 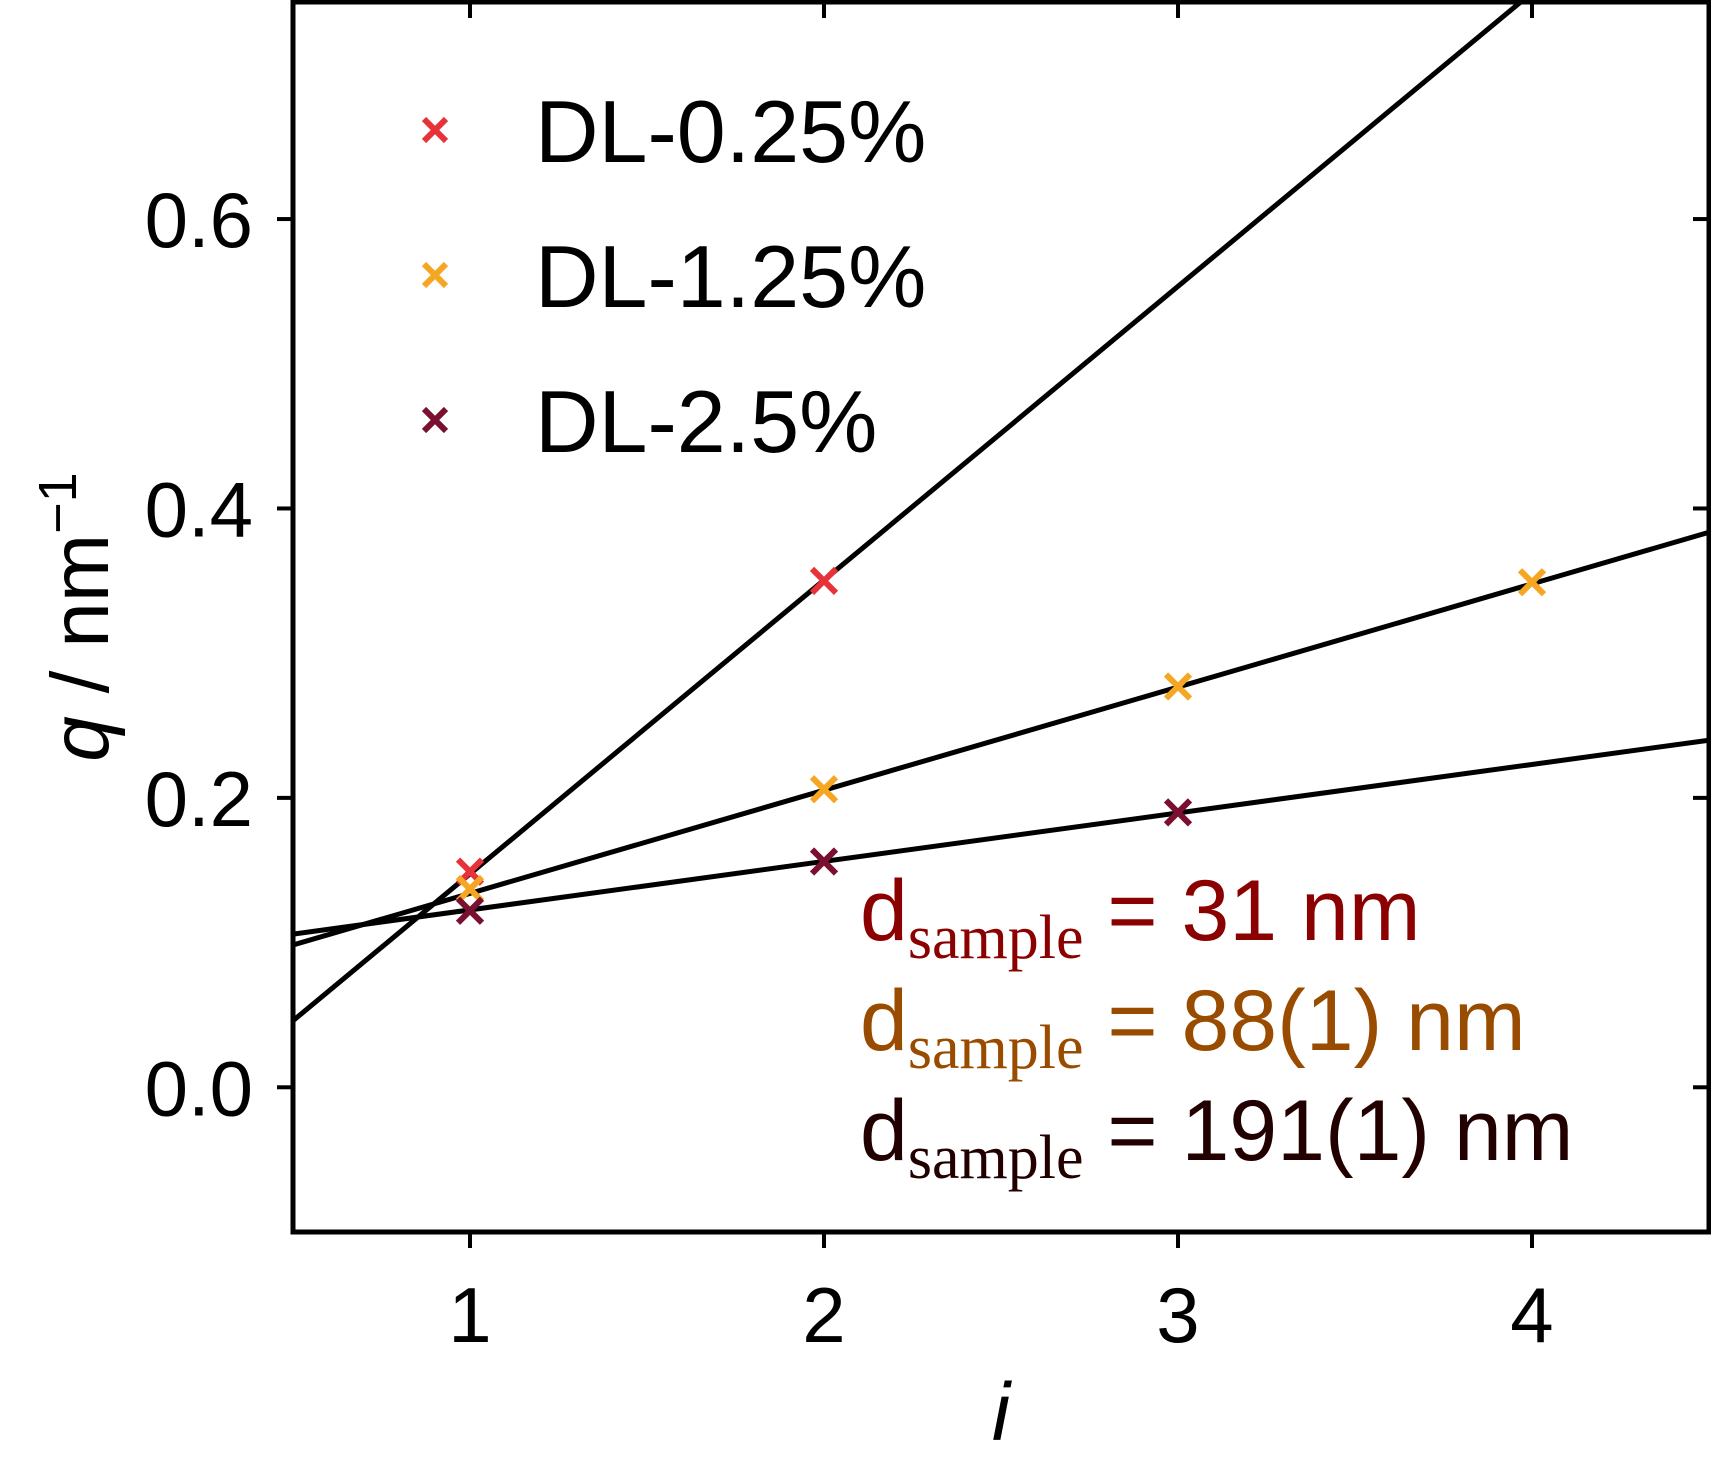 I want to click on legend-label: DL-1.25%, so click(x=730, y=276).